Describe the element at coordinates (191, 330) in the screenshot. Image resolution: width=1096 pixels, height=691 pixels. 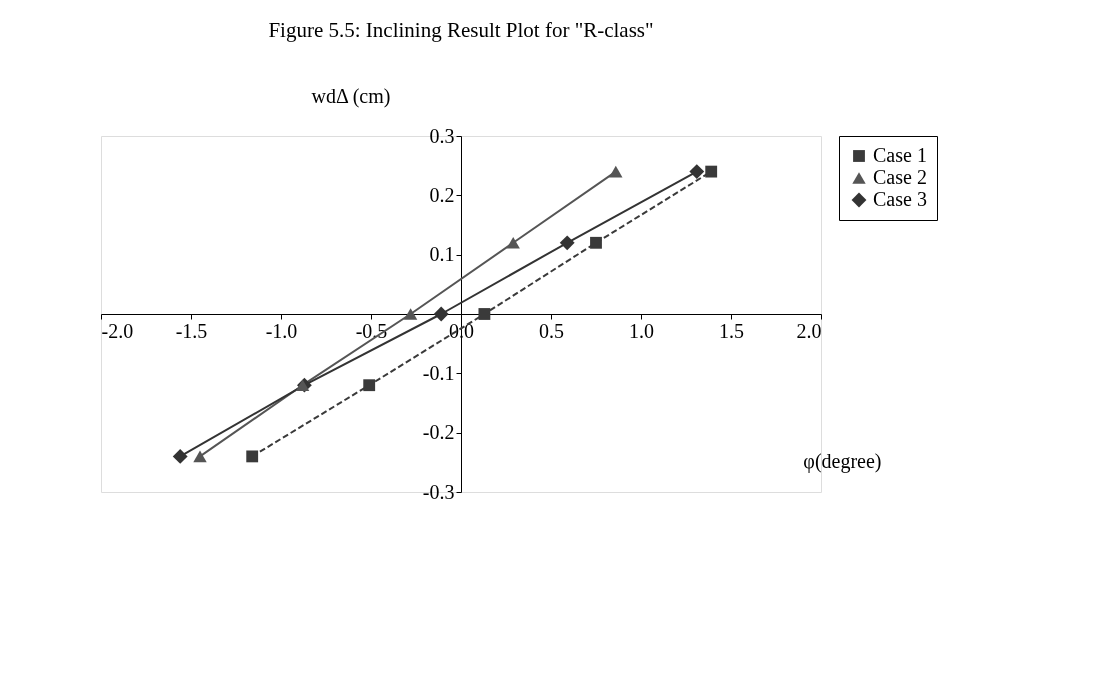
I see `x-tick-label: -1.5` at that location.